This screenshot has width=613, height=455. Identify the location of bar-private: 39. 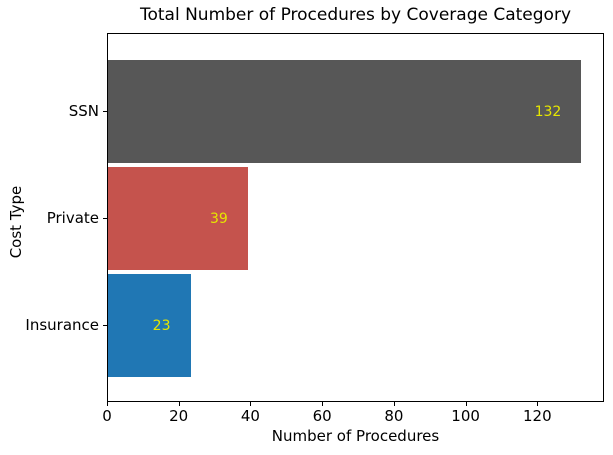
(178, 218).